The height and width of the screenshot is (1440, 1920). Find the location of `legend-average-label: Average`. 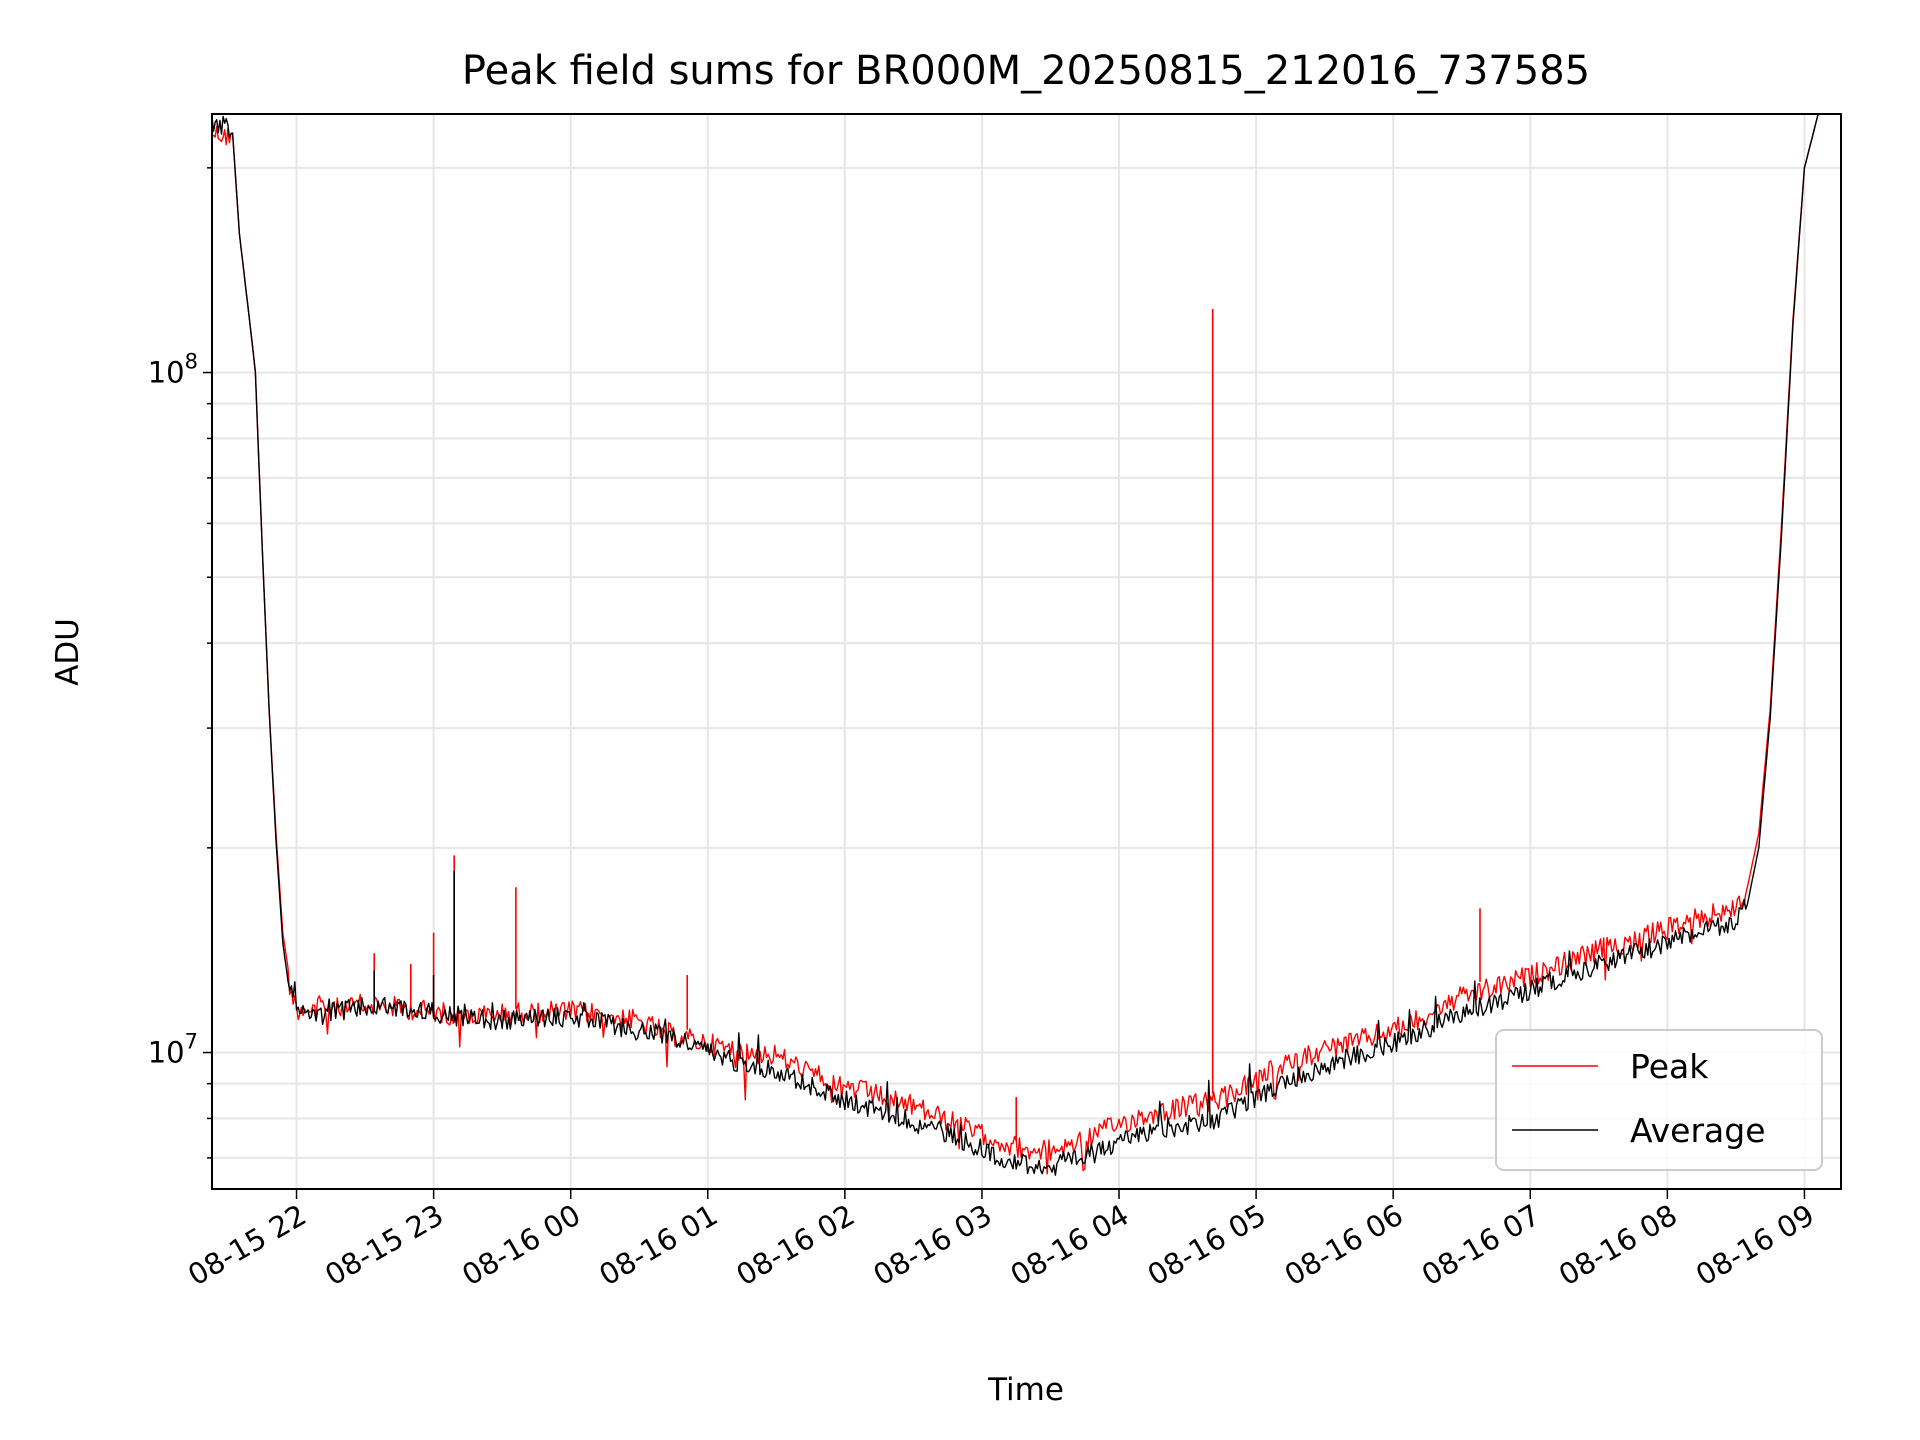

legend-average-label: Average is located at coordinates (1698, 1130).